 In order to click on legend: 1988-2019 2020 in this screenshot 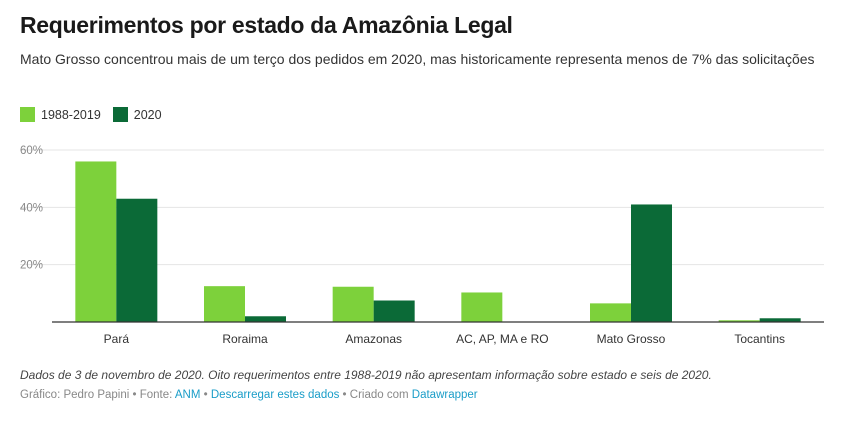, I will do `click(97, 114)`.